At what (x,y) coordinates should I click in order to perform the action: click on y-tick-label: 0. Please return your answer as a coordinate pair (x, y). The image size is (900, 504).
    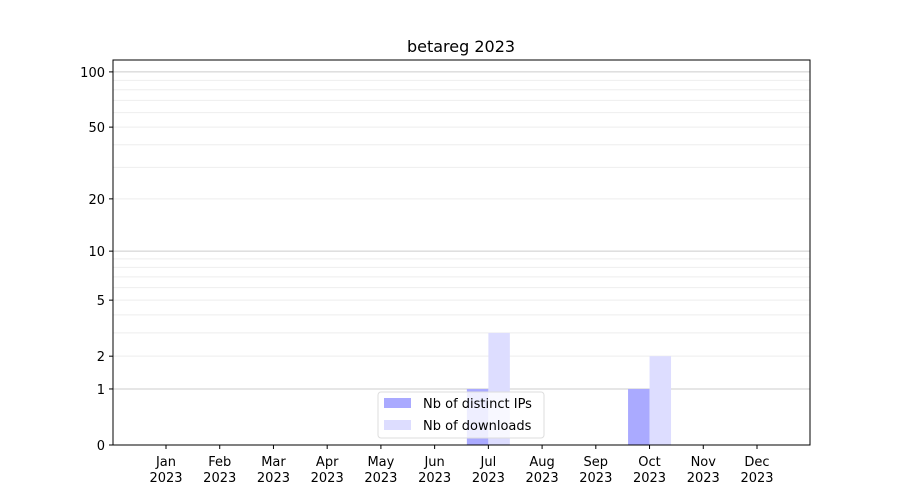
    Looking at the image, I should click on (101, 446).